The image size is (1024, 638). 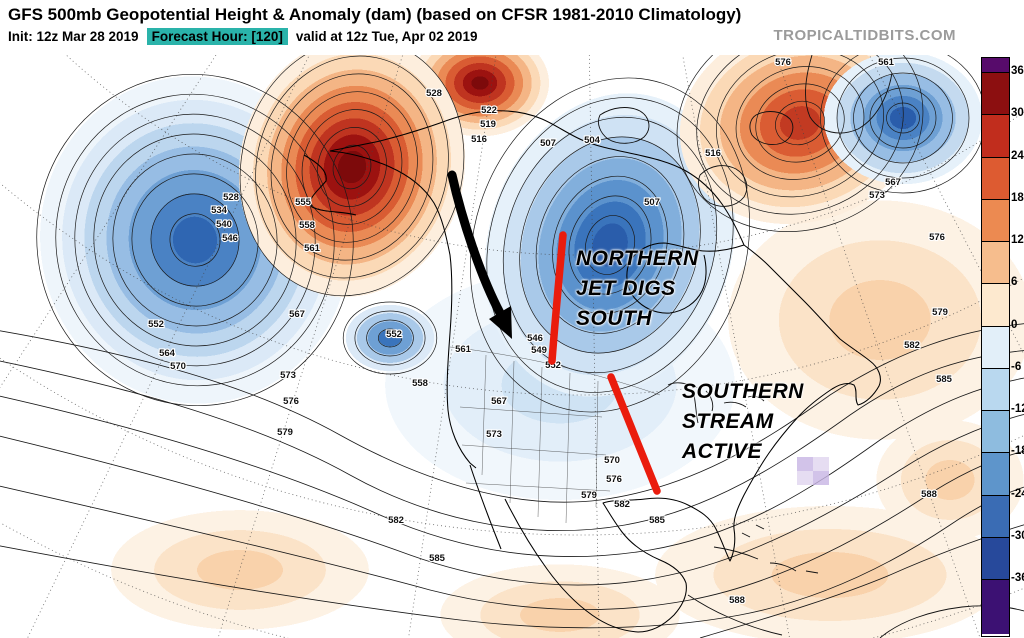 I want to click on colorbar-tick-label: 24, so click(x=1017, y=155).